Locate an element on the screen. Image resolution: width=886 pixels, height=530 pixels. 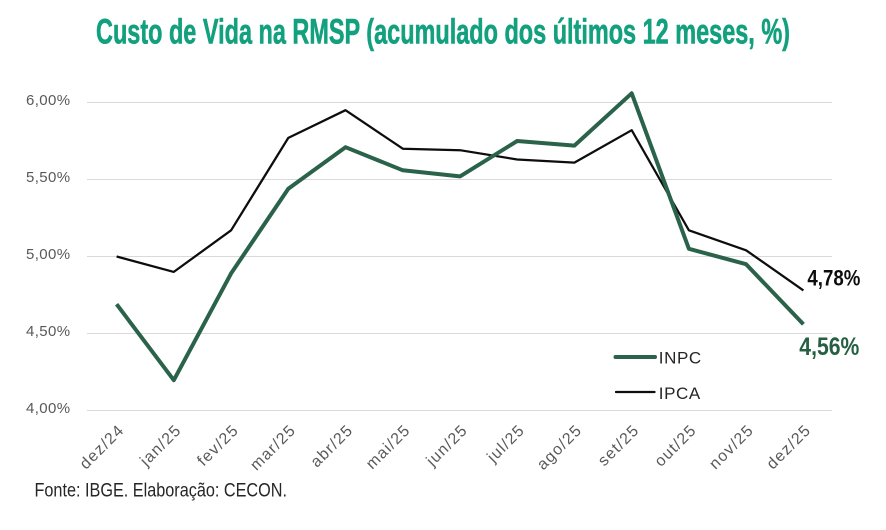
svg-text: 6,00% is located at coordinates (48, 100).